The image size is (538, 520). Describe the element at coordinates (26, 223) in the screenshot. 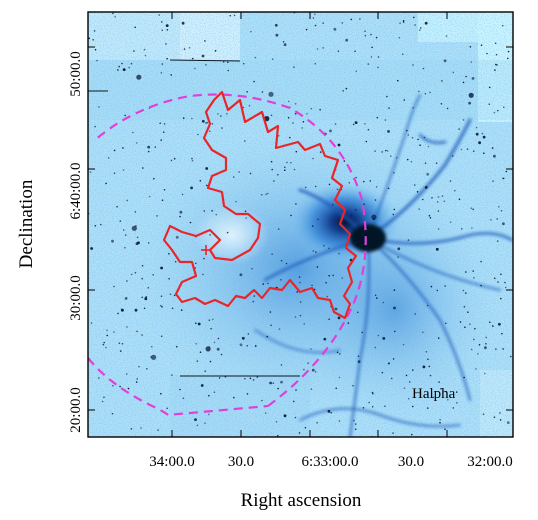

I see `y-axis-title: Declination` at that location.